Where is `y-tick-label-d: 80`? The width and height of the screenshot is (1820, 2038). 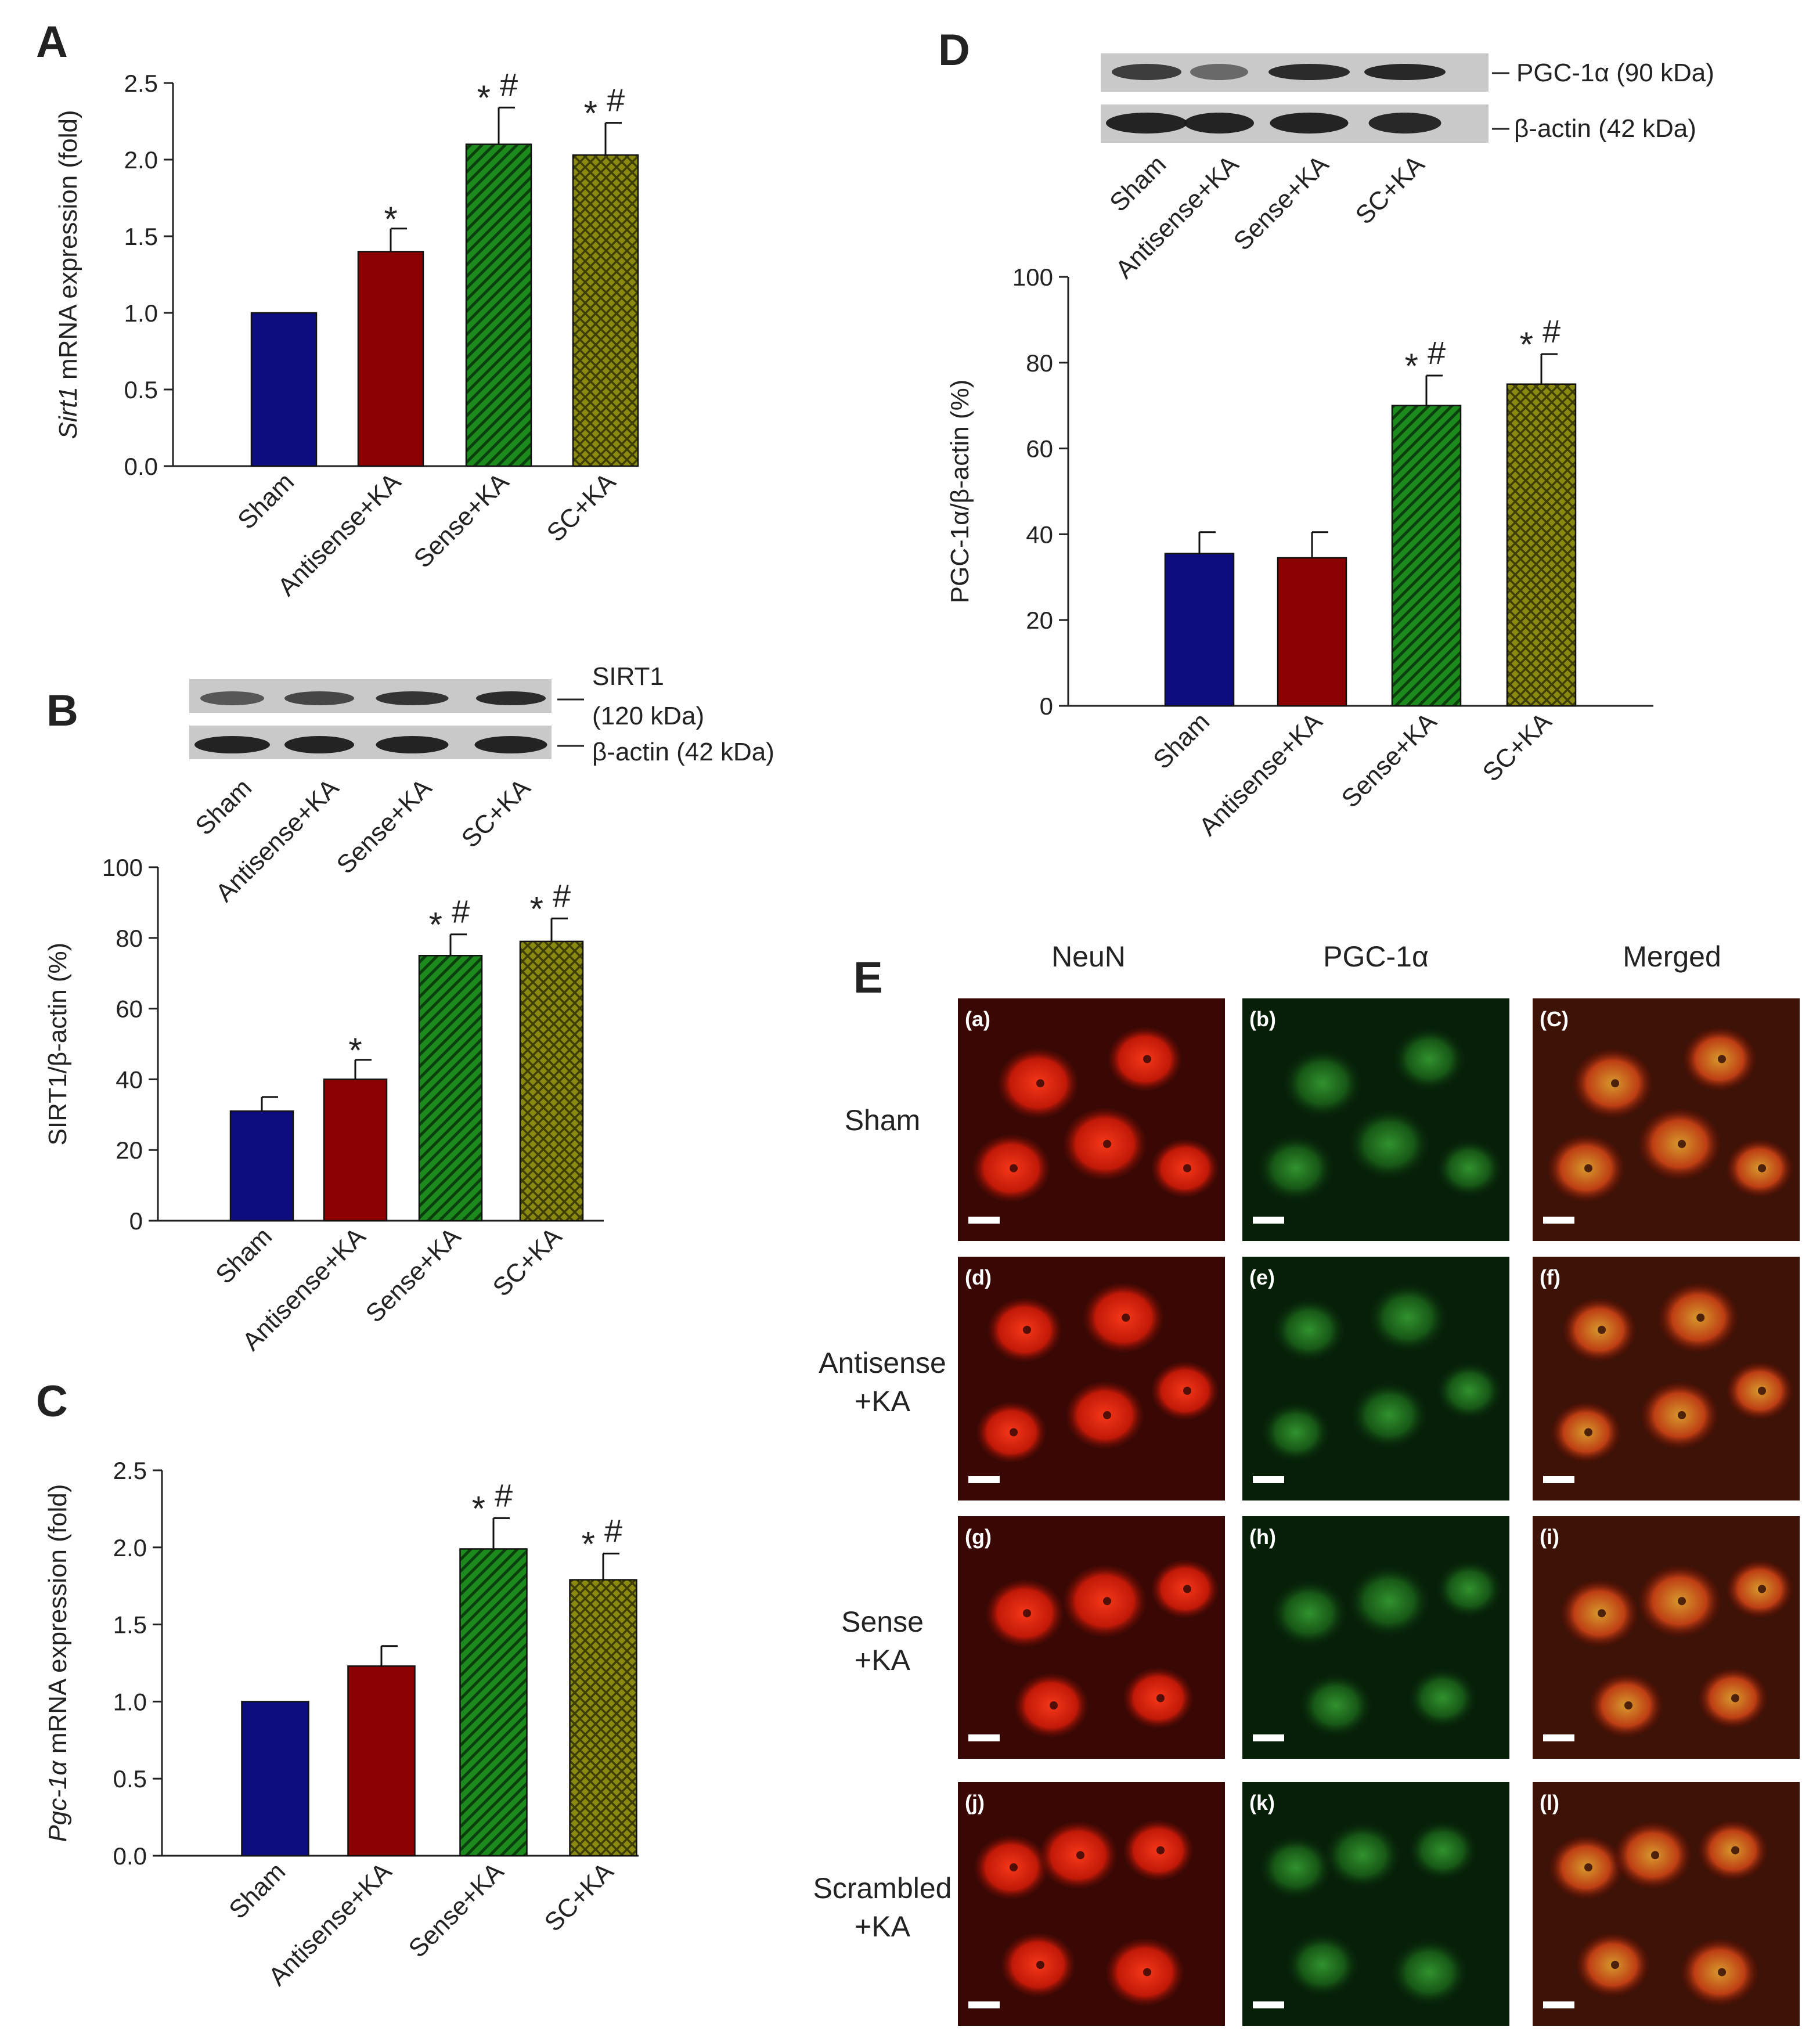 y-tick-label-d: 80 is located at coordinates (1039, 363).